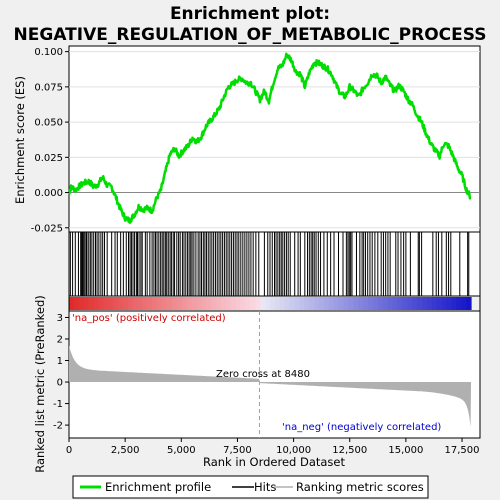 This screenshot has height=500, width=500. I want to click on x-tick-label: 15,000, so click(405, 450).